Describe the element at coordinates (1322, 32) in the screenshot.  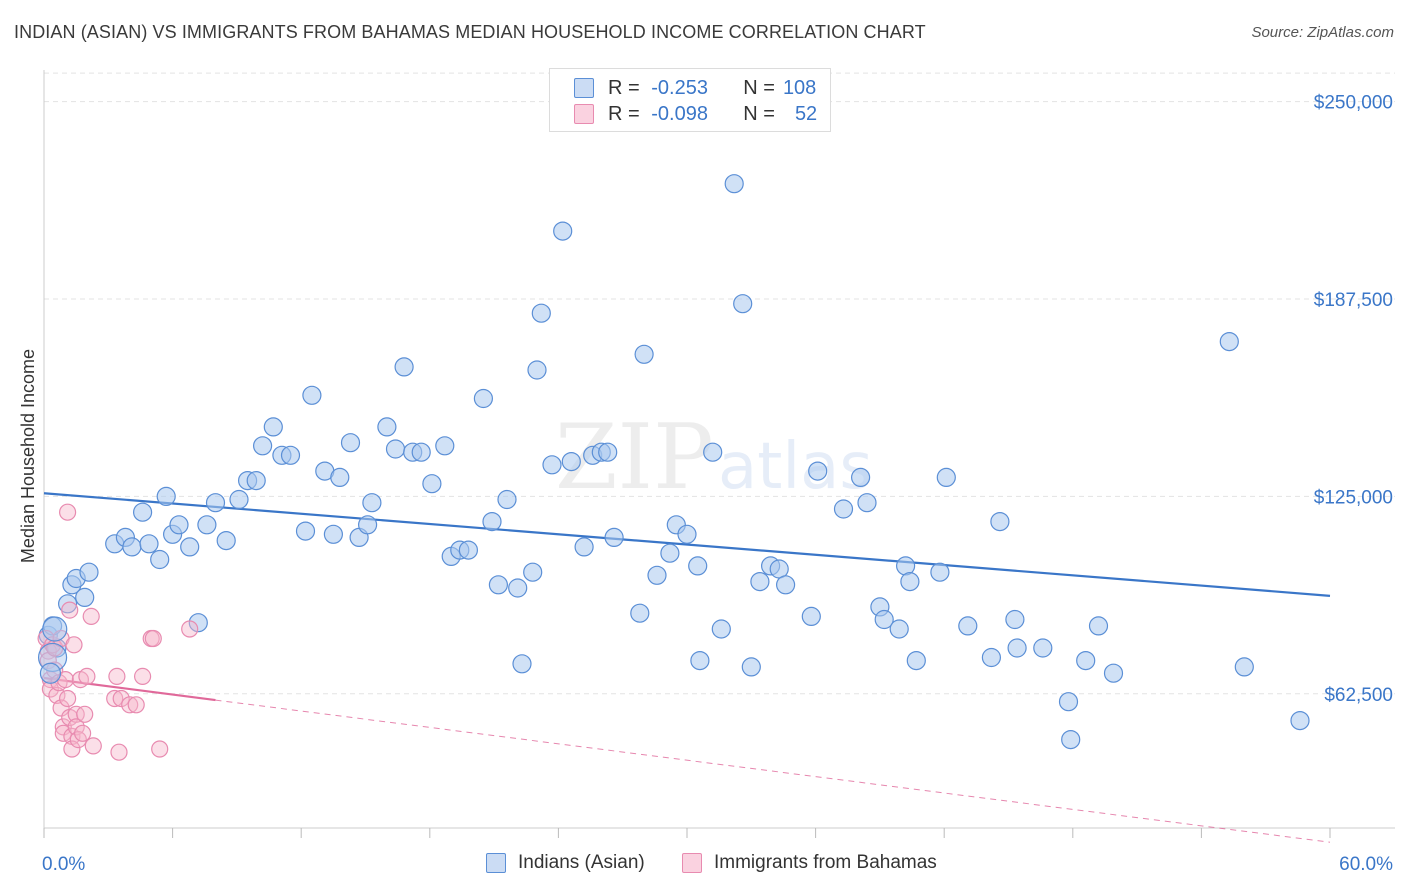
I see `source-label: Source: ZipAtlas.com` at that location.